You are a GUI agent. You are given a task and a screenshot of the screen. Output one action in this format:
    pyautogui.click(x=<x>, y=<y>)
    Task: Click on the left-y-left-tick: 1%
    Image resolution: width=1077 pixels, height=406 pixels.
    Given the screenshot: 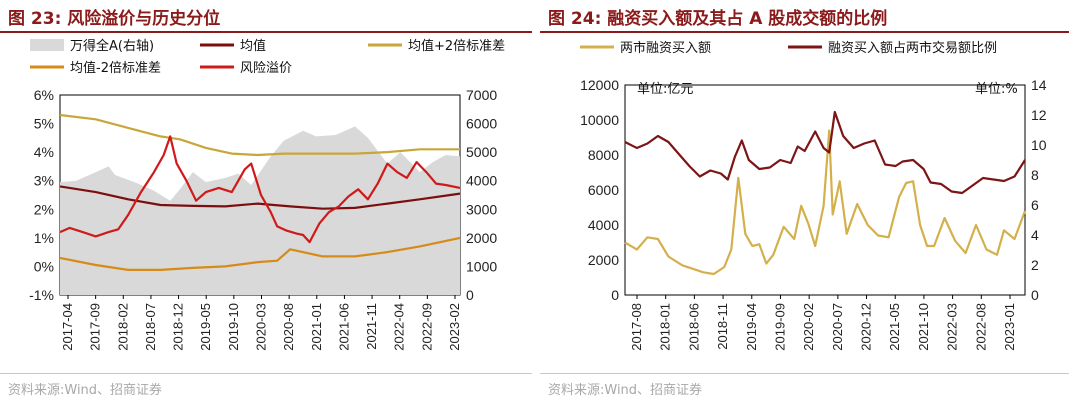 What is the action you would take?
    pyautogui.click(x=44, y=238)
    